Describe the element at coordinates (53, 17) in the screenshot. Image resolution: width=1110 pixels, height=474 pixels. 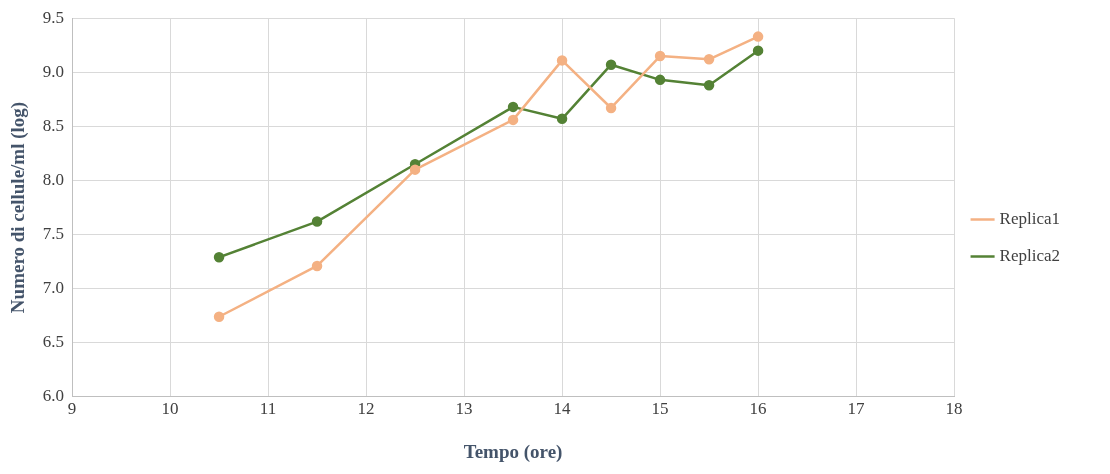
I see `y-tick-label: 9.5` at that location.